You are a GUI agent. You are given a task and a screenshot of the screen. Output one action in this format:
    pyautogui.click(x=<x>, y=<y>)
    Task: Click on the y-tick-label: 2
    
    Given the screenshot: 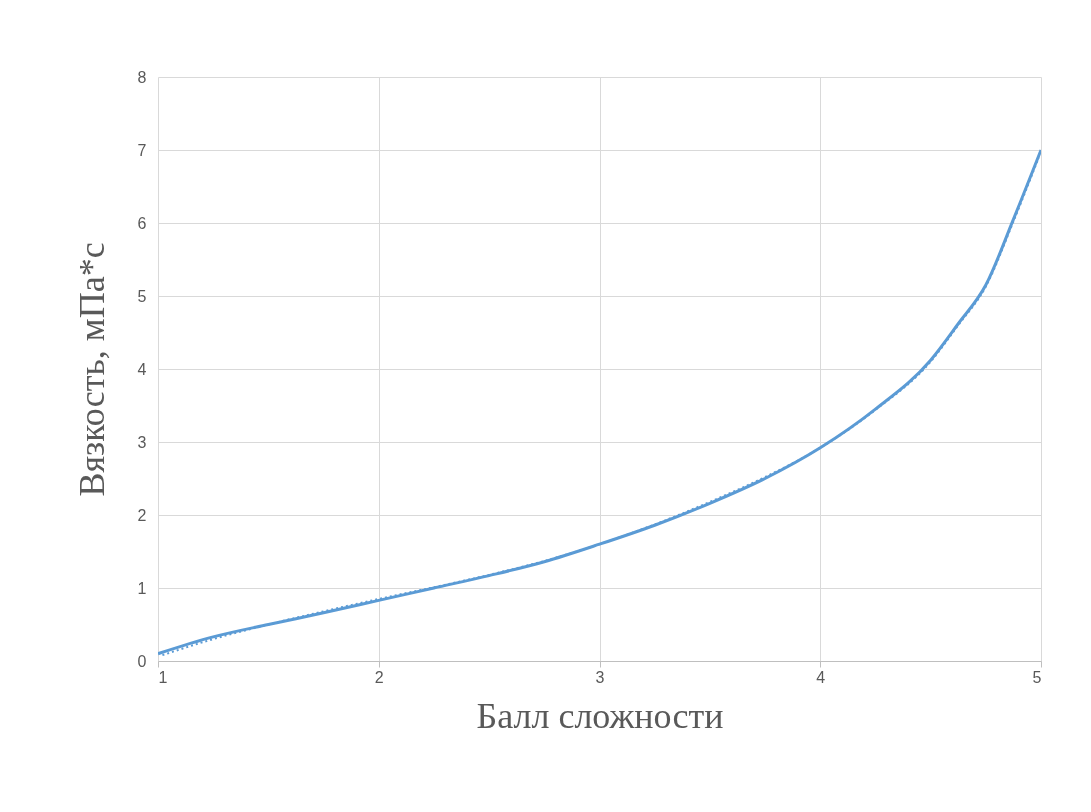 What is the action you would take?
    pyautogui.click(x=142, y=515)
    